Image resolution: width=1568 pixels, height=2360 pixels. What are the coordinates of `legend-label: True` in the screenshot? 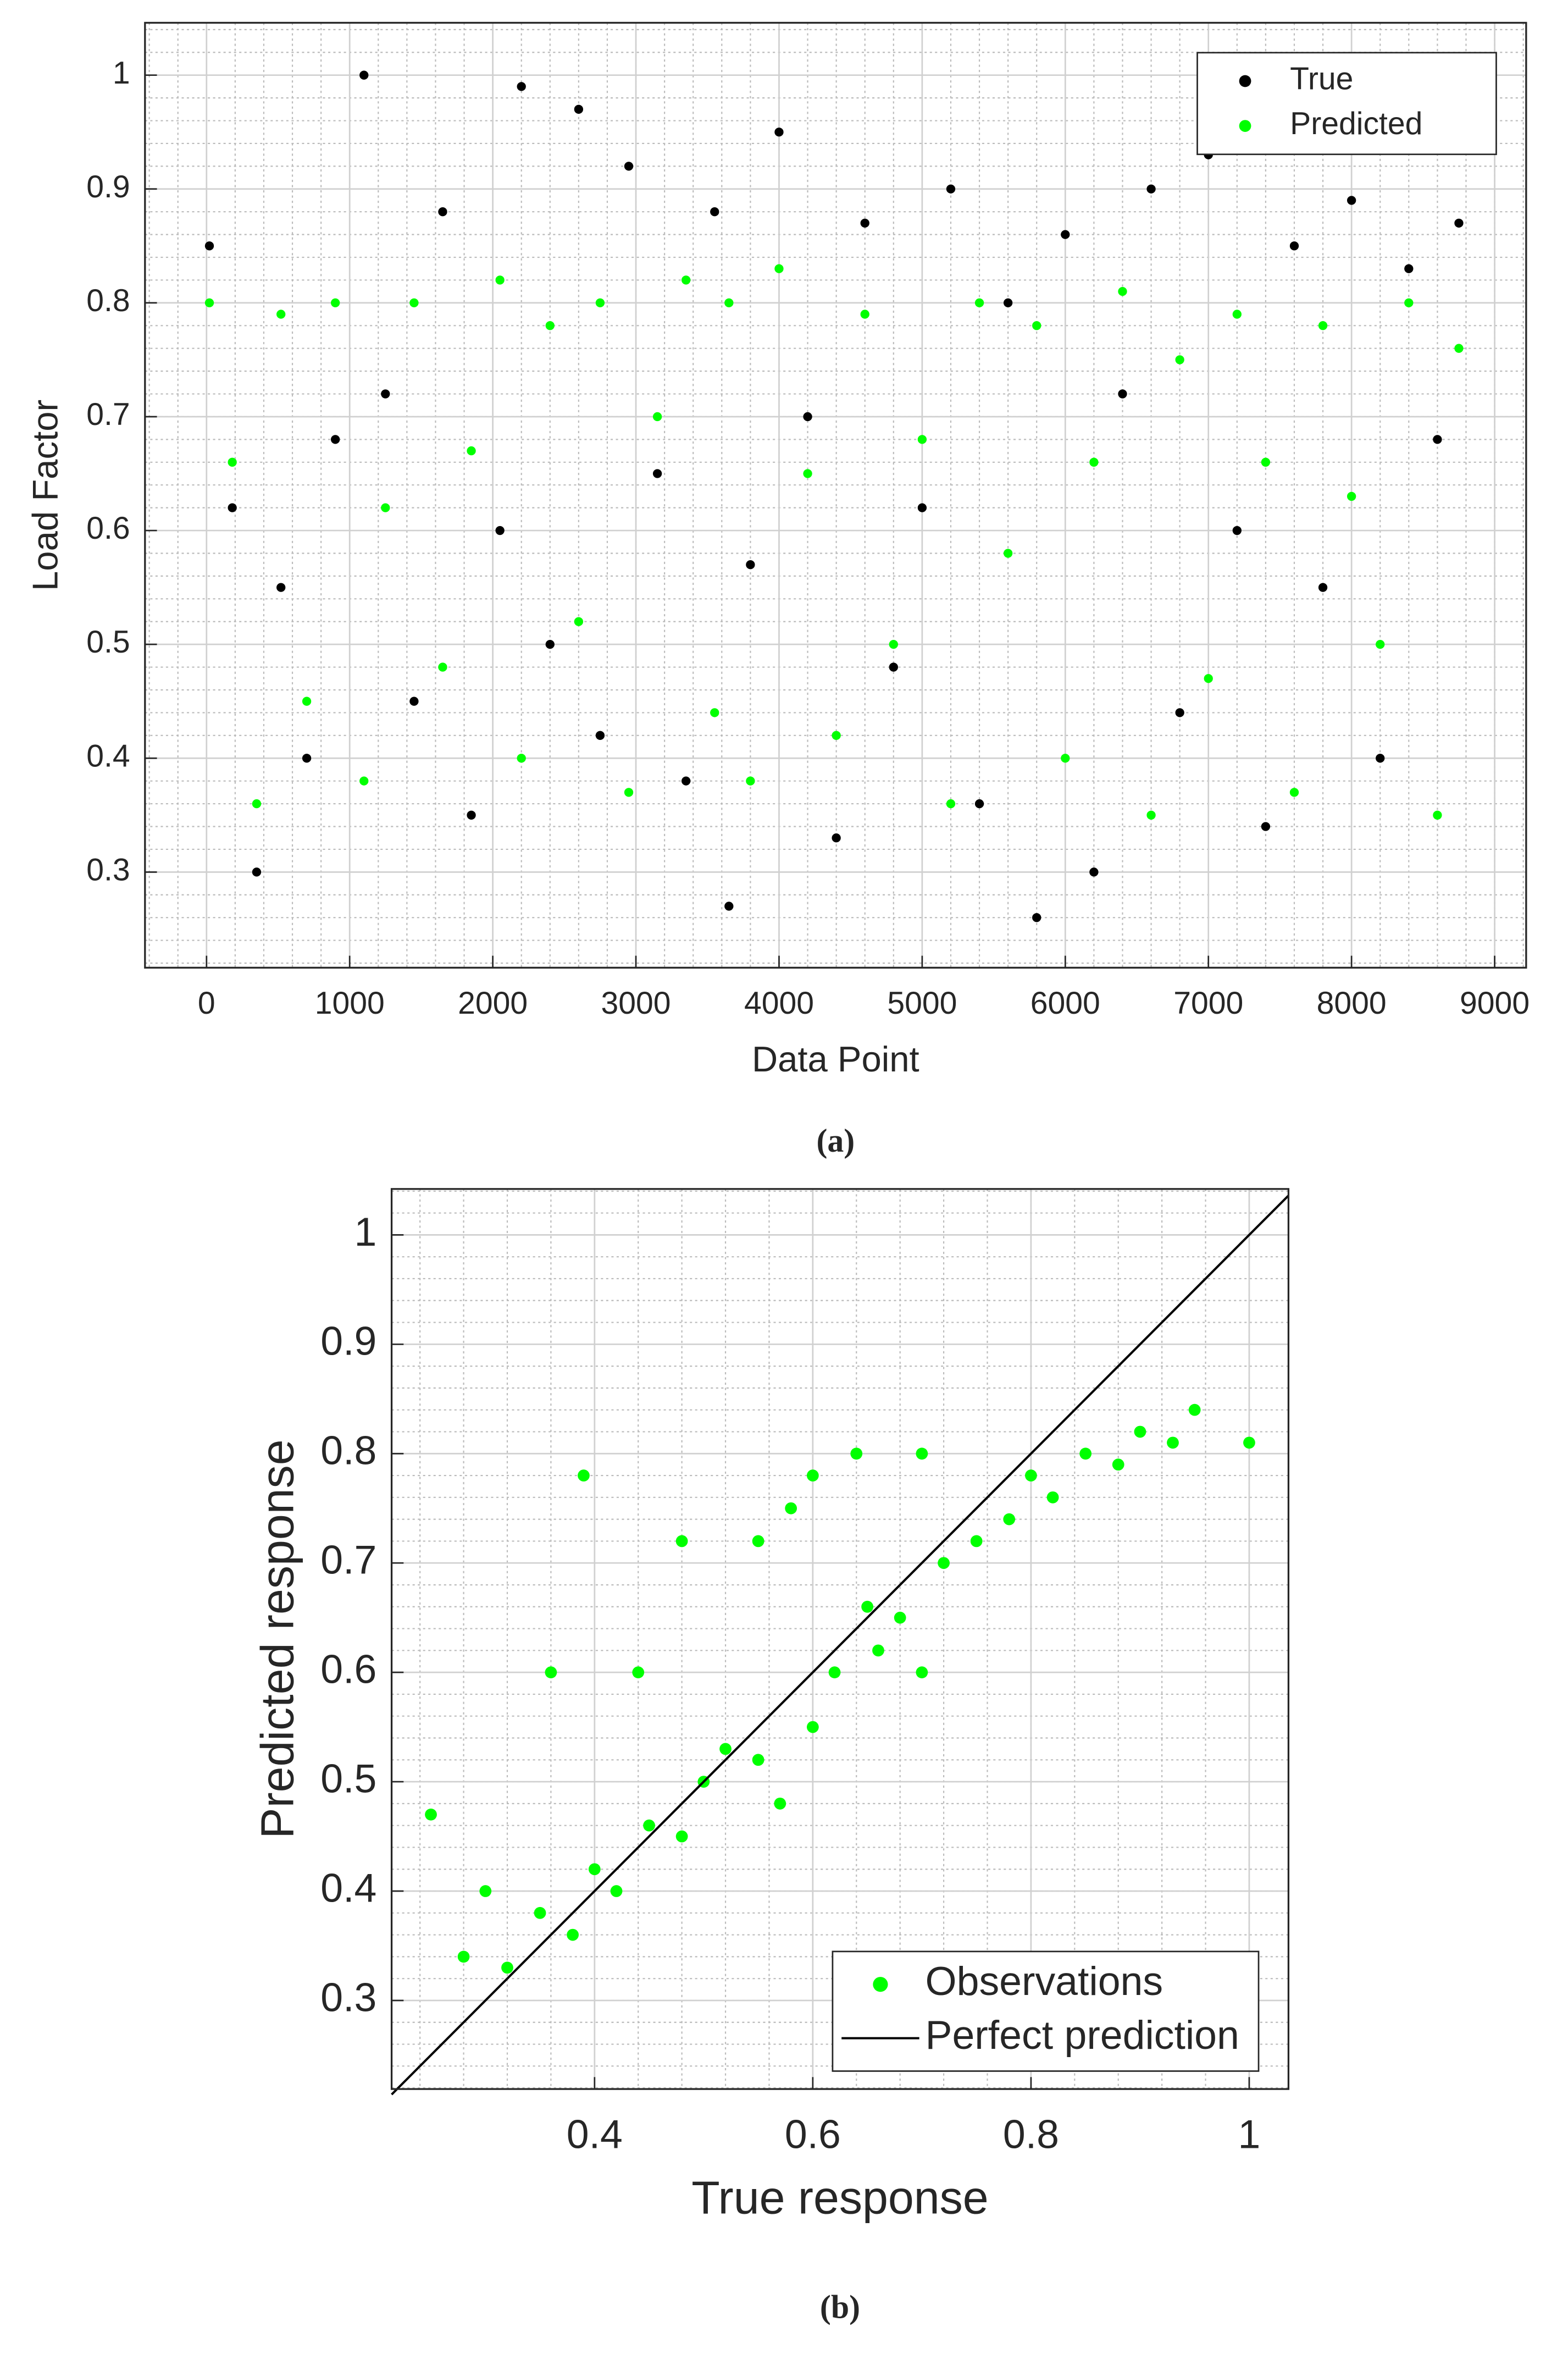 It's located at (1321, 79).